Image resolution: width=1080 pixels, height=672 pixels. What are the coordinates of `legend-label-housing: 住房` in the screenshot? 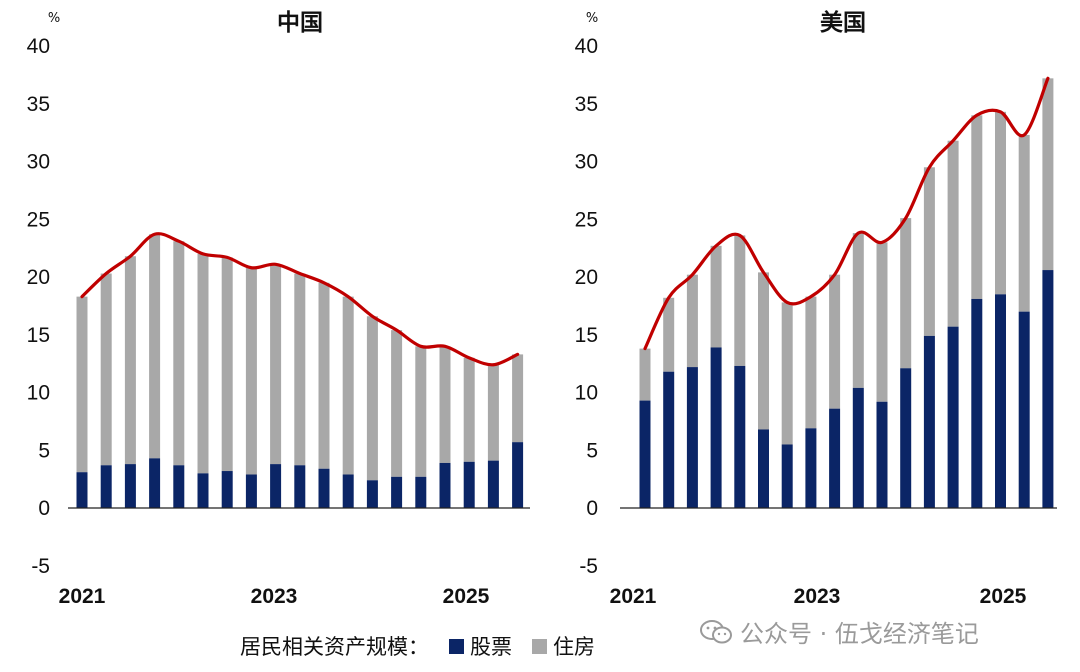 It's located at (574, 647).